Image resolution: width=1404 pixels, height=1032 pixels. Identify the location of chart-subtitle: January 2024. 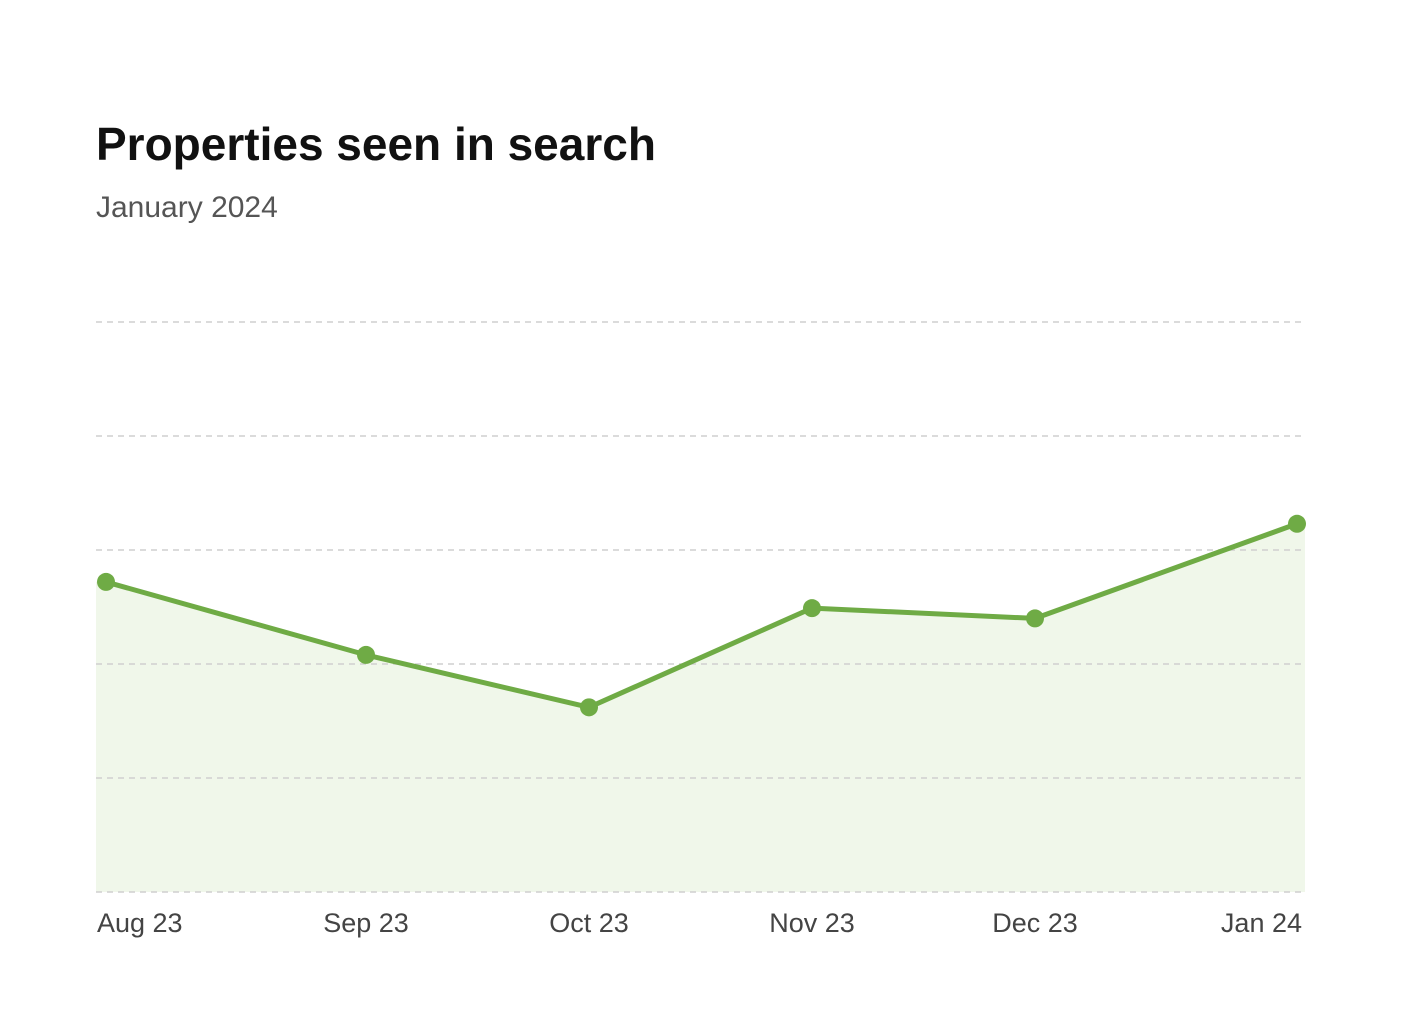
(187, 207).